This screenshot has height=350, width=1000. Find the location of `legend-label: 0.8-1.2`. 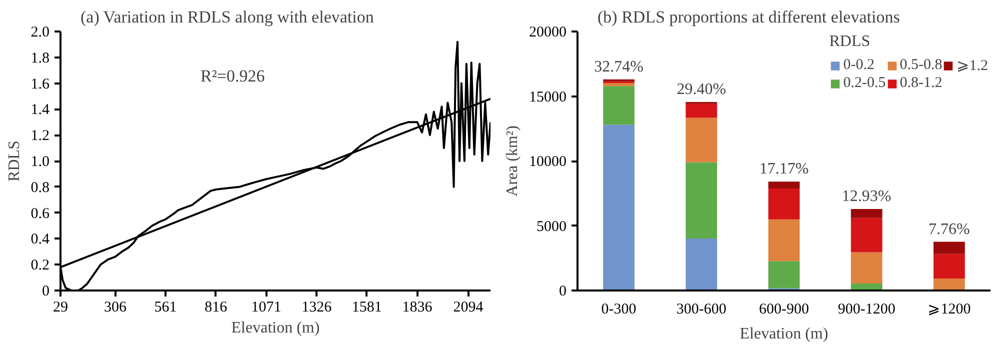

legend-label: 0.8-1.2 is located at coordinates (921, 83).